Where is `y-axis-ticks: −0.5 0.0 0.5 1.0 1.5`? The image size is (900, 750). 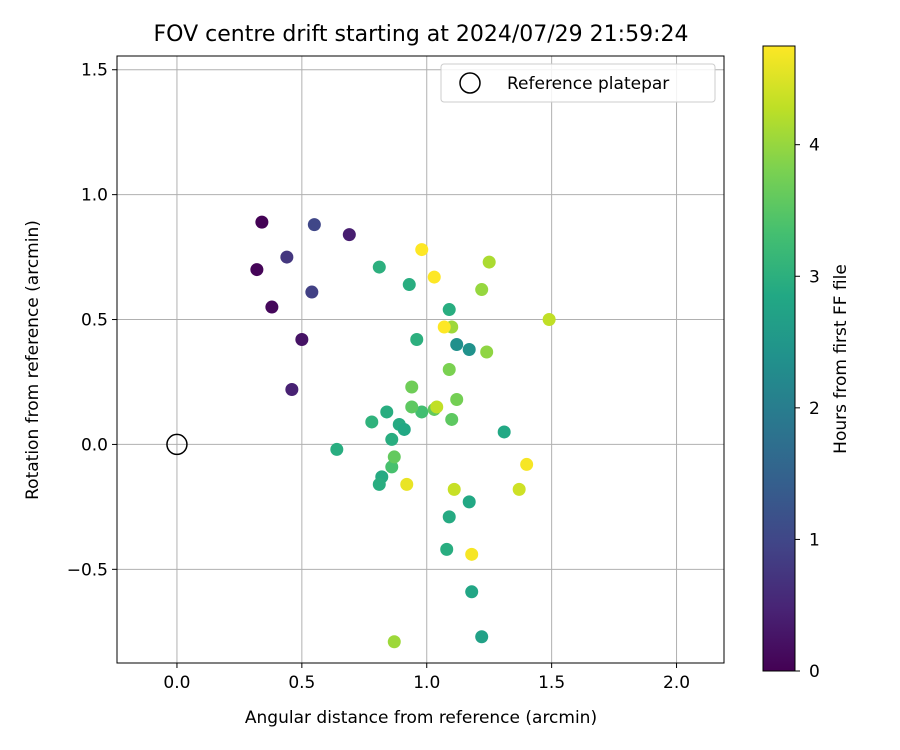 y-axis-ticks: −0.5 0.0 0.5 1.0 1.5 is located at coordinates (92, 320).